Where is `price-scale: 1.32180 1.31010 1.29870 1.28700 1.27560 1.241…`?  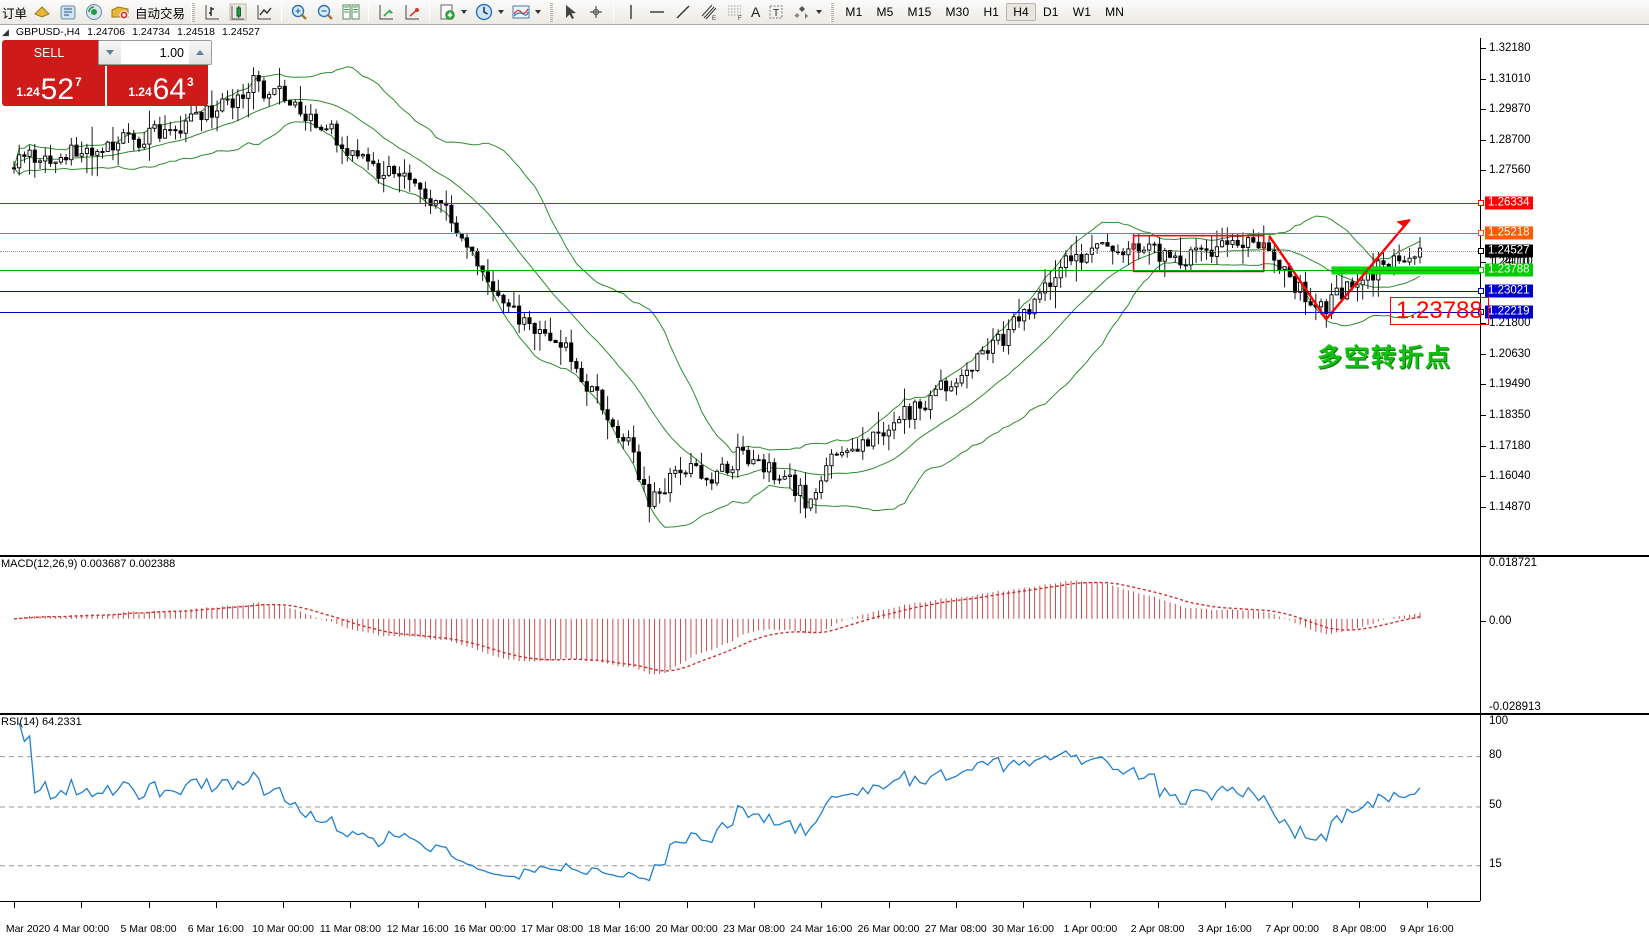
price-scale: 1.32180 1.31010 1.29870 1.28700 1.27560 1.241… is located at coordinates (1563, 296).